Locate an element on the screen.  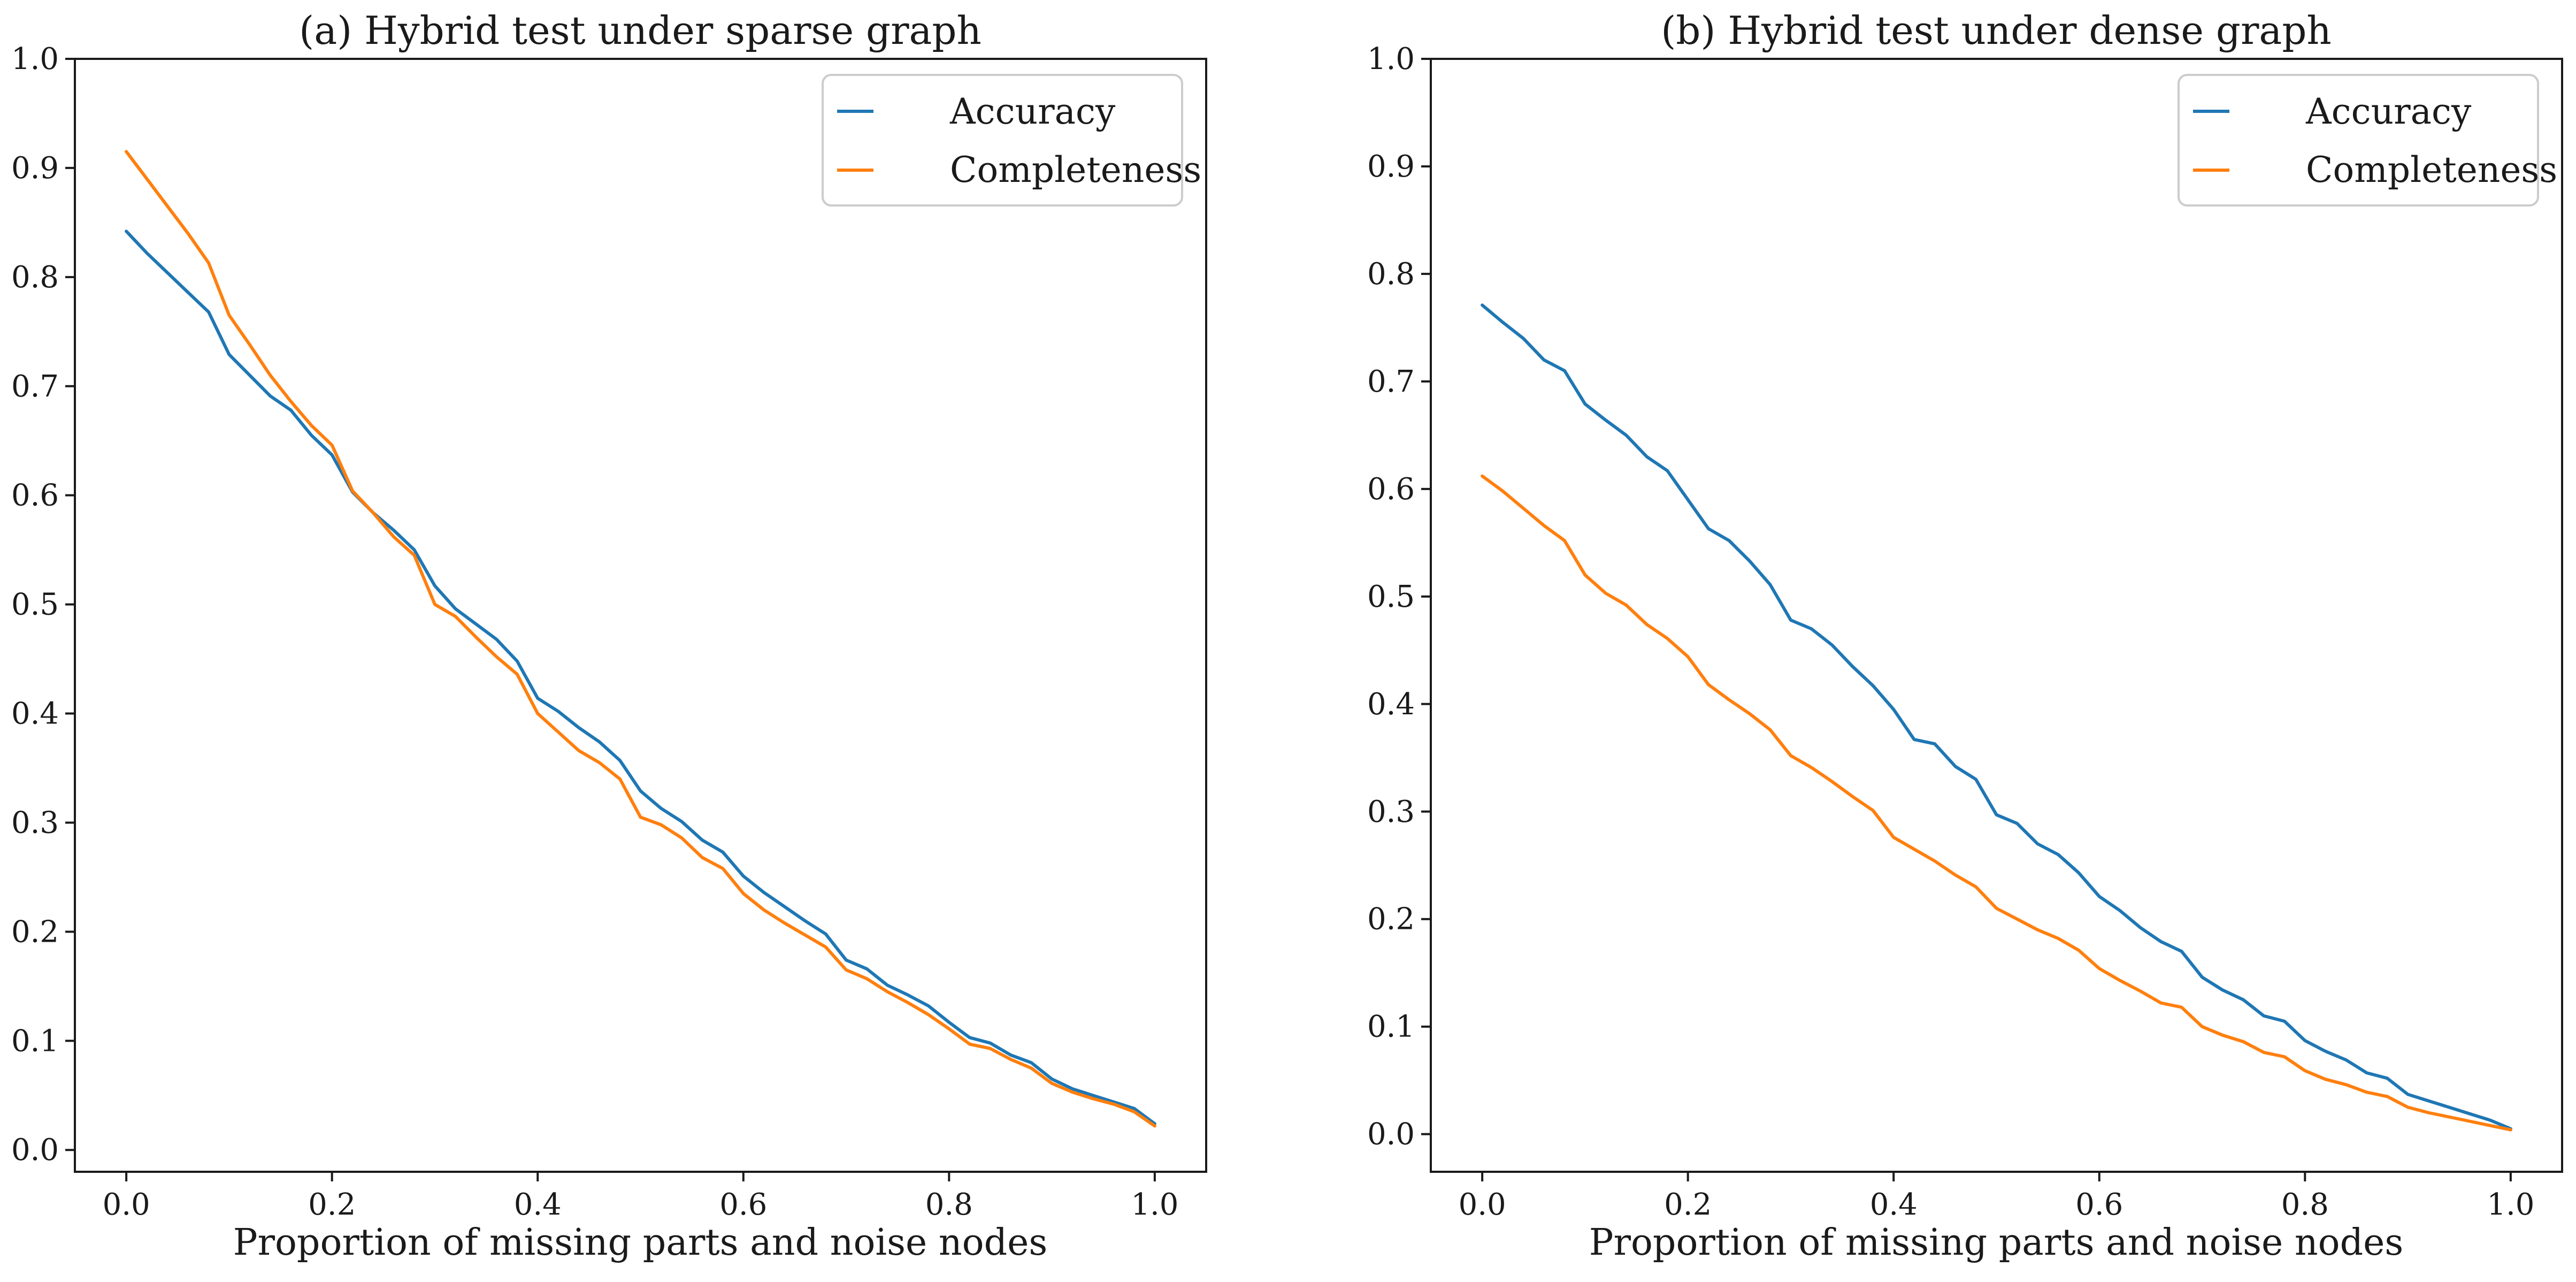
chart-title: (a) Hybrid test under sparse graph is located at coordinates (640, 30).